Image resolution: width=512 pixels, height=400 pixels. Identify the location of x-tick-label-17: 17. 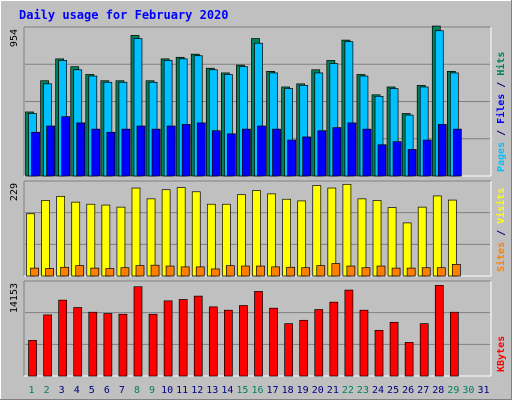
(273, 390).